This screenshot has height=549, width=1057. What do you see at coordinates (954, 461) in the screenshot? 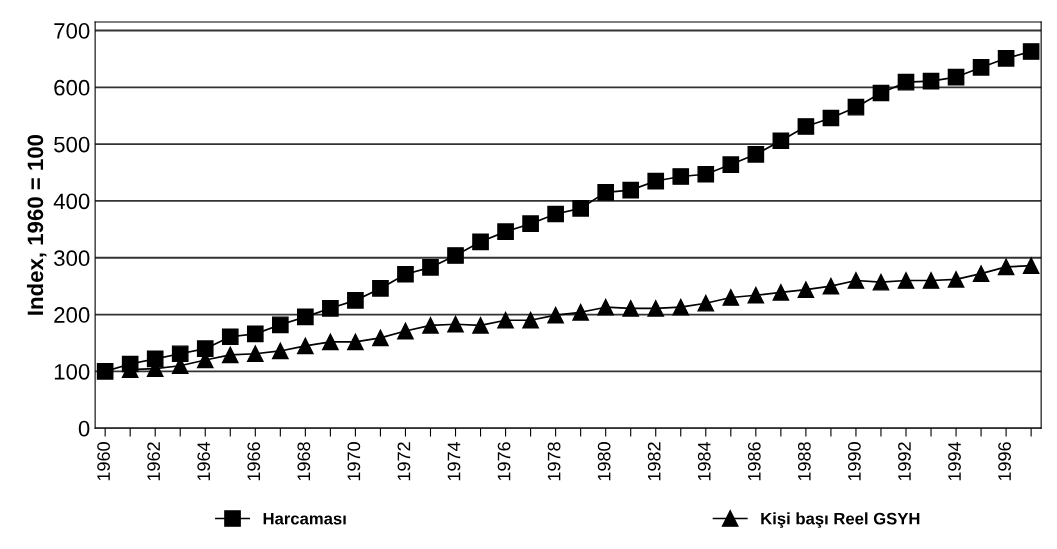
I see `x-tick-label: 1994` at bounding box center [954, 461].